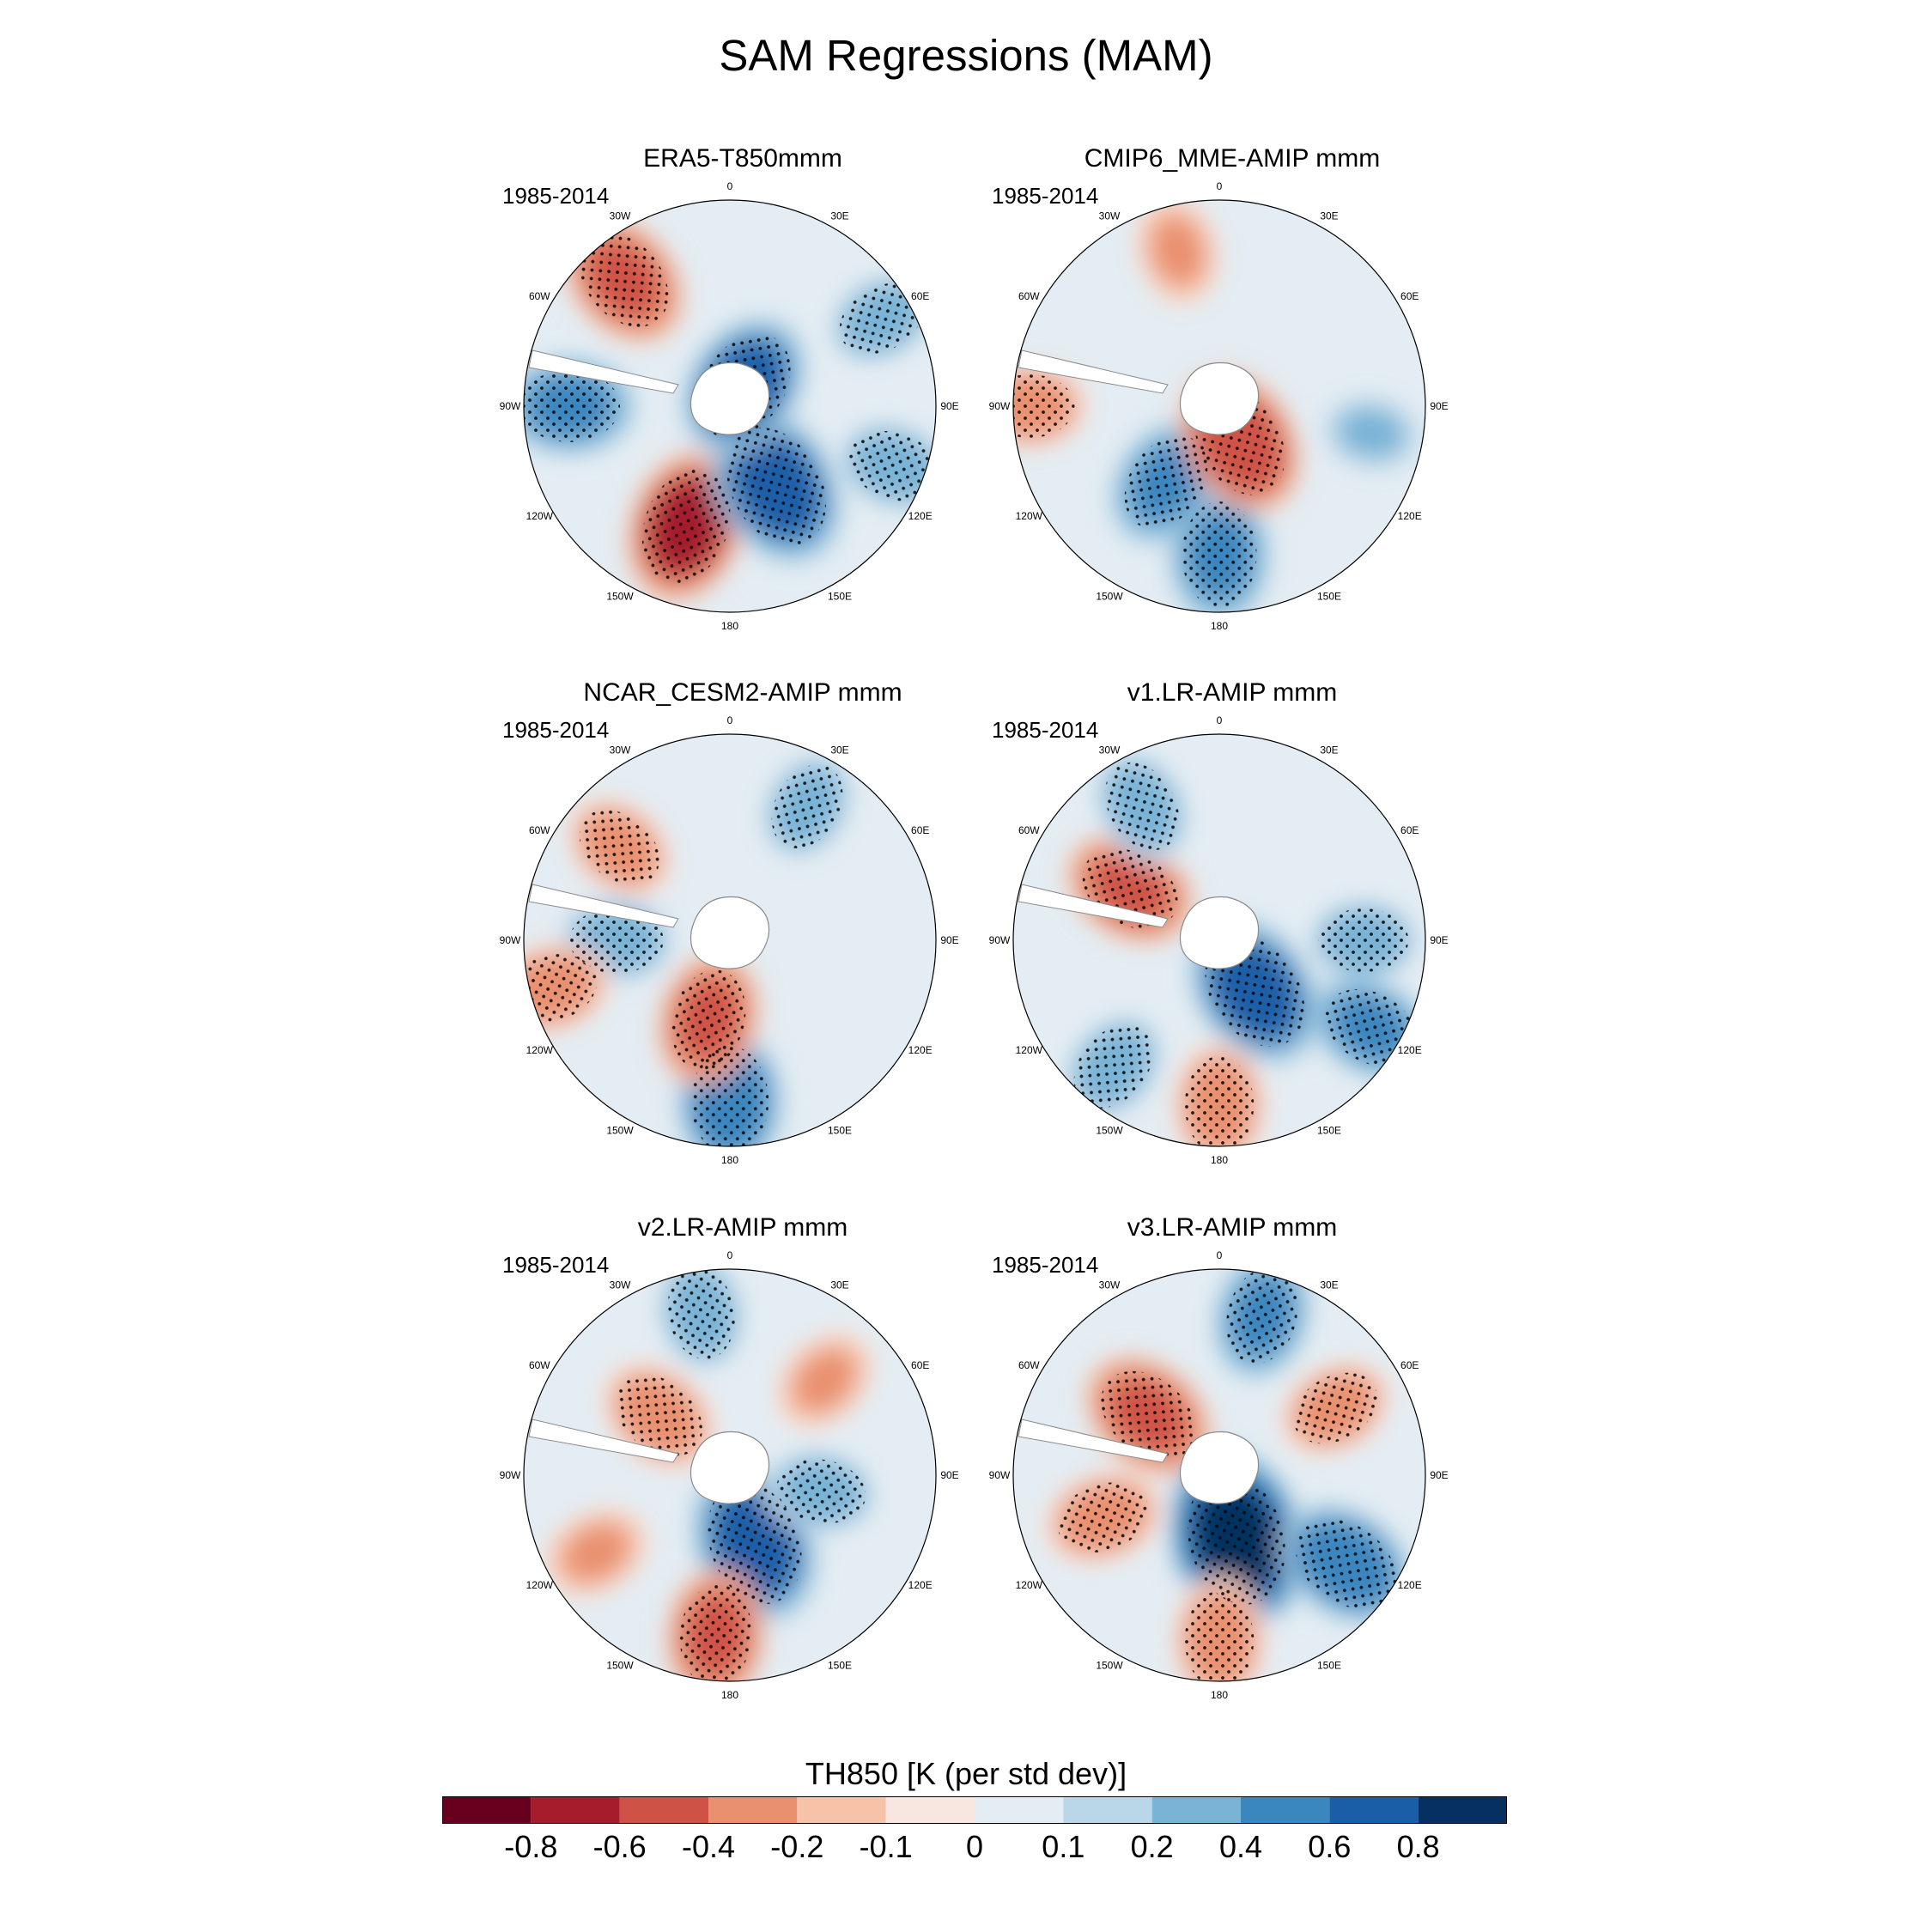 The height and width of the screenshot is (1932, 1932). I want to click on colorbar-tick-label: 0, so click(974, 1846).